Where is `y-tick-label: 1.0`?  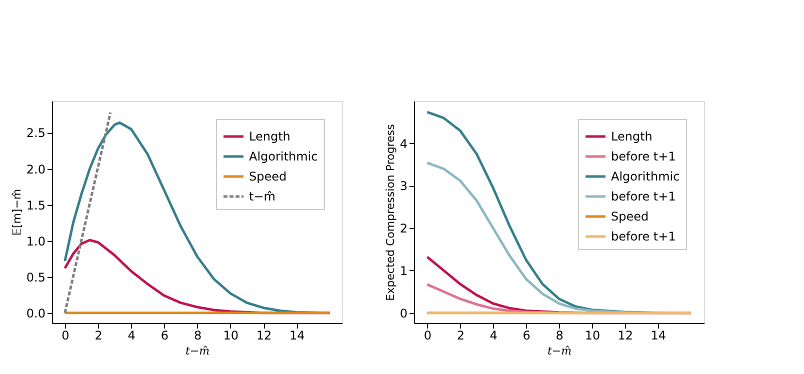 y-tick-label: 1.0 is located at coordinates (36, 241).